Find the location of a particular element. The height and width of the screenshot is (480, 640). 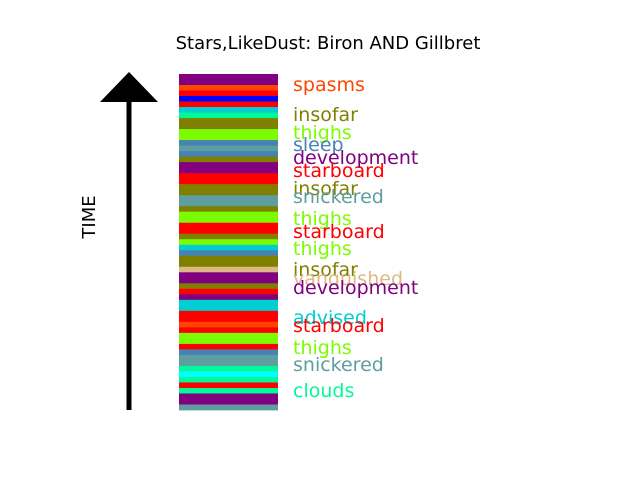

word-label: advised is located at coordinates (330, 318).